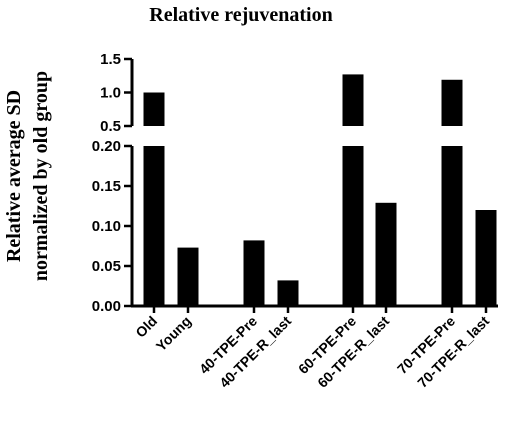 The width and height of the screenshot is (512, 428). Describe the element at coordinates (110, 59) in the screenshot. I see `y-tick-label: 1.5` at that location.